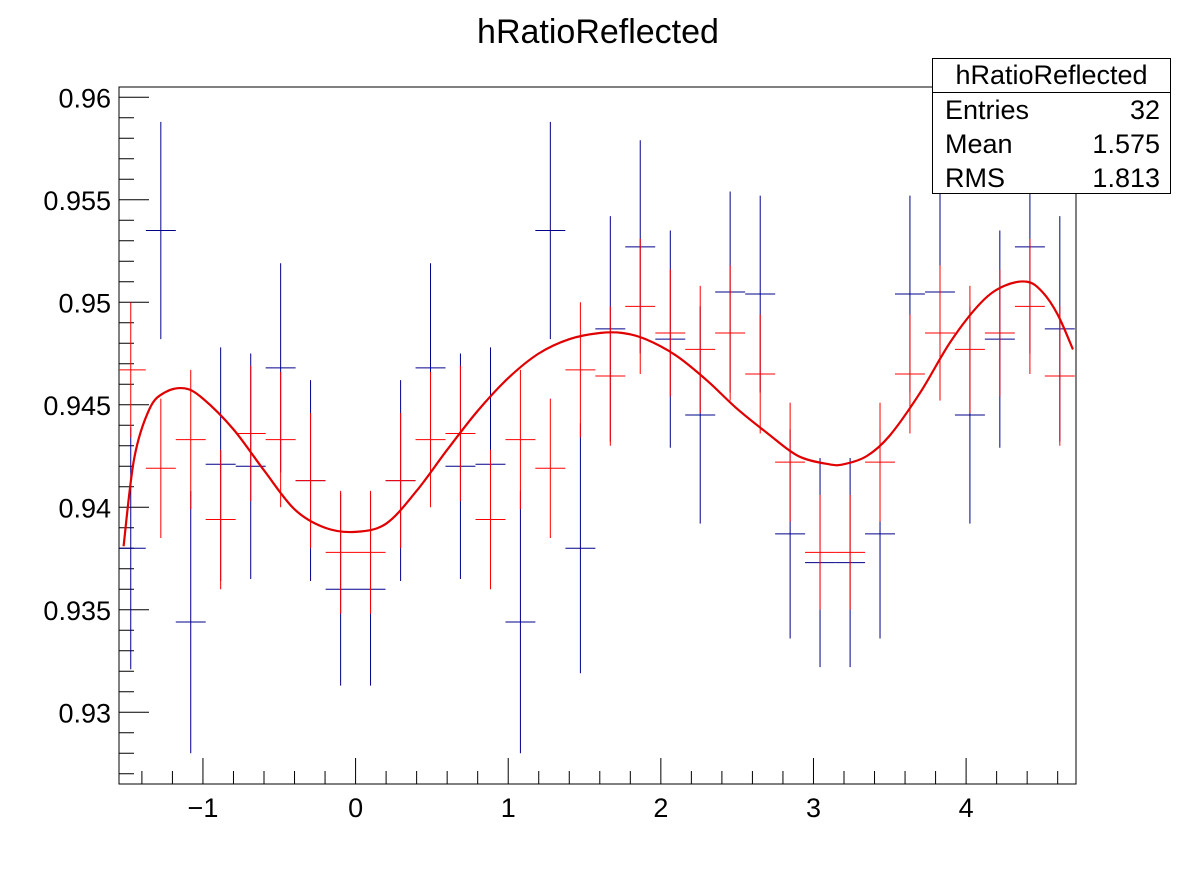  Describe the element at coordinates (77, 406) in the screenshot. I see `y-tick-label: 0.945` at that location.